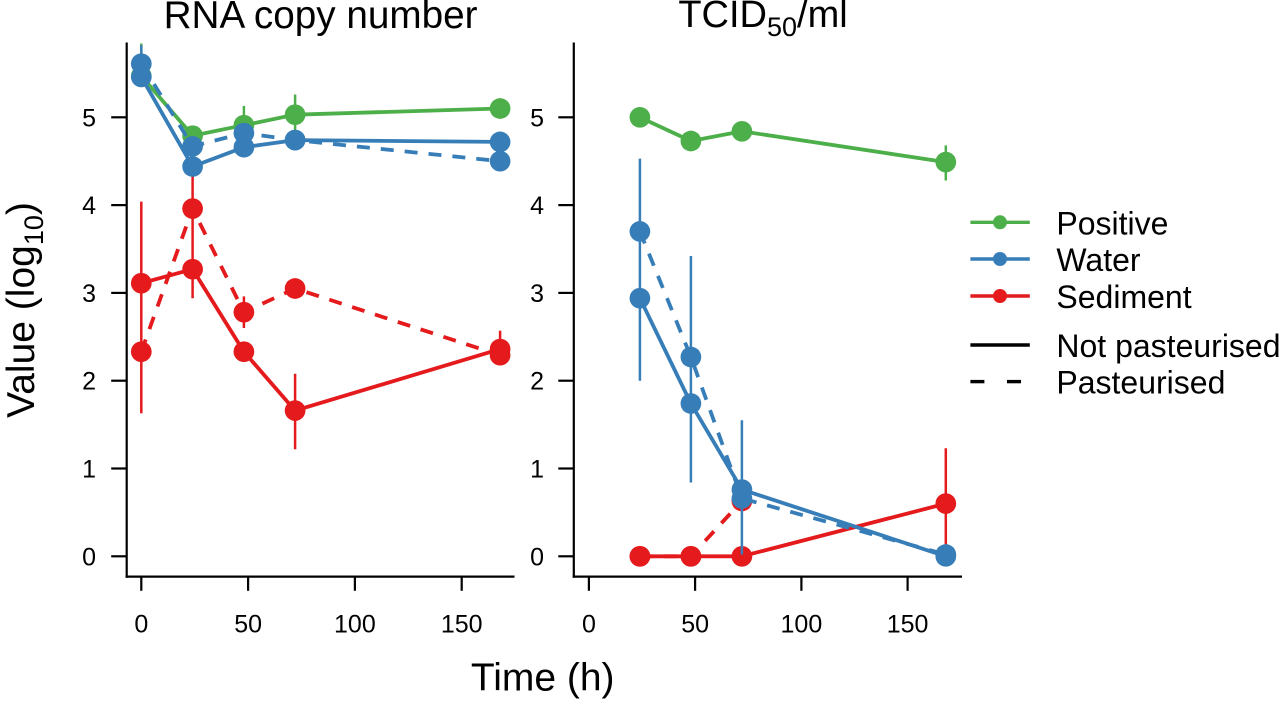 The width and height of the screenshot is (1280, 703). Describe the element at coordinates (1123, 297) in the screenshot. I see `svg-text: Sediment` at that location.